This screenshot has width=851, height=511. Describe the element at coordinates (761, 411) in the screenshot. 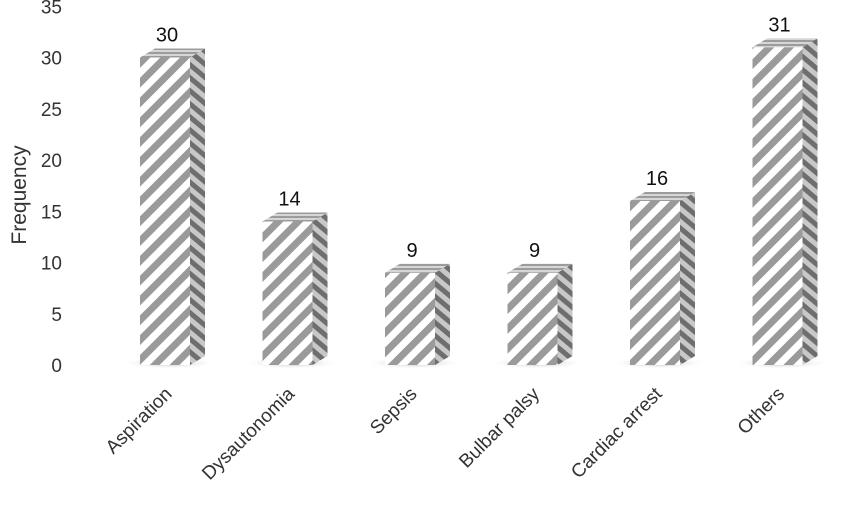

I see `category-label: Others` at that location.